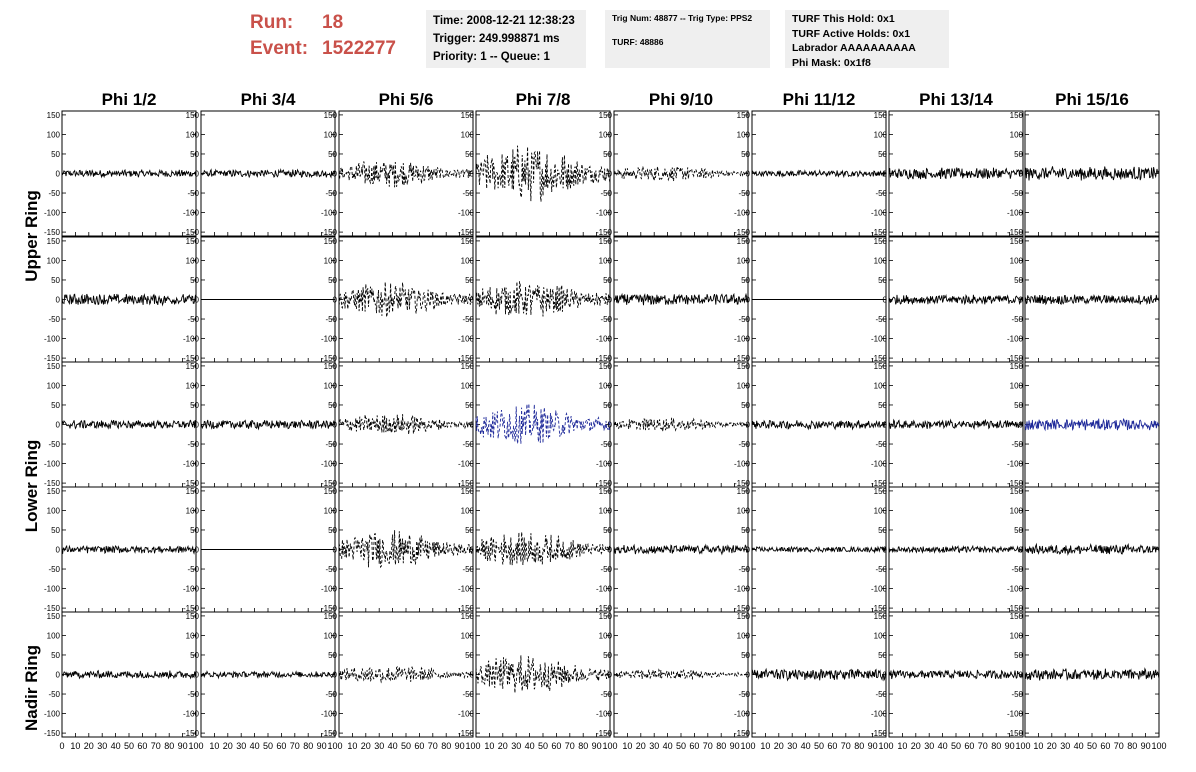  What do you see at coordinates (259, 674) in the screenshot?
I see `panel-r5-c2: -150 -100 -50 0 50 100 150` at bounding box center [259, 674].